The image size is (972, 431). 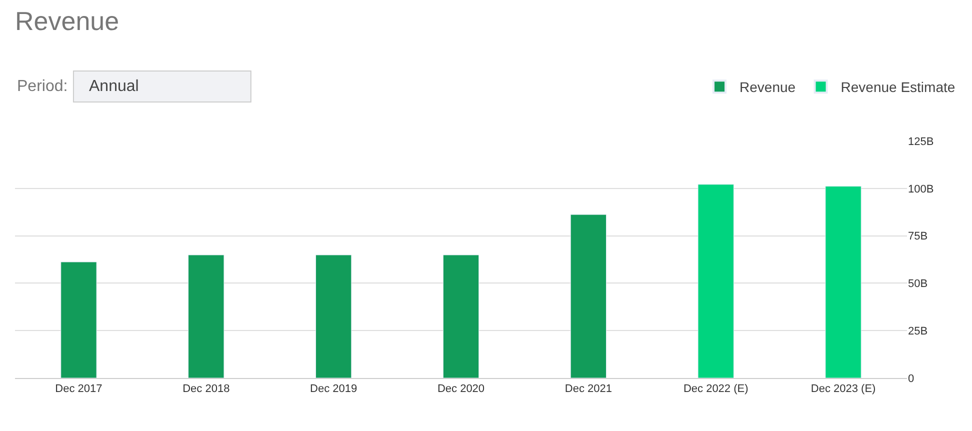 What do you see at coordinates (588, 389) in the screenshot?
I see `x-tick-label: Dec 2021` at bounding box center [588, 389].